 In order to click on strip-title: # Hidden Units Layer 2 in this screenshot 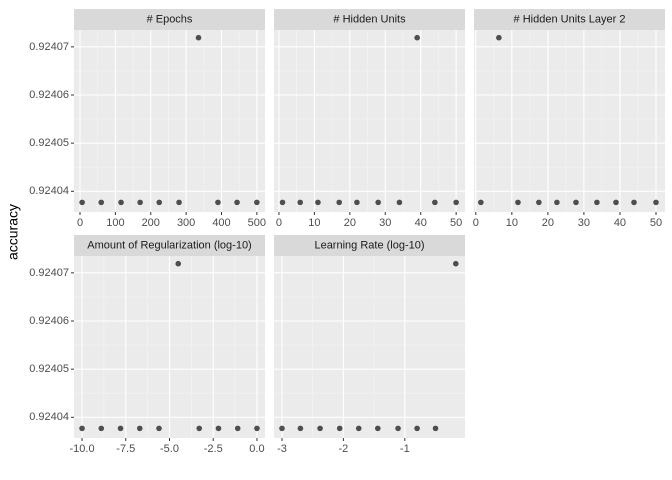, I will do `click(570, 19)`.